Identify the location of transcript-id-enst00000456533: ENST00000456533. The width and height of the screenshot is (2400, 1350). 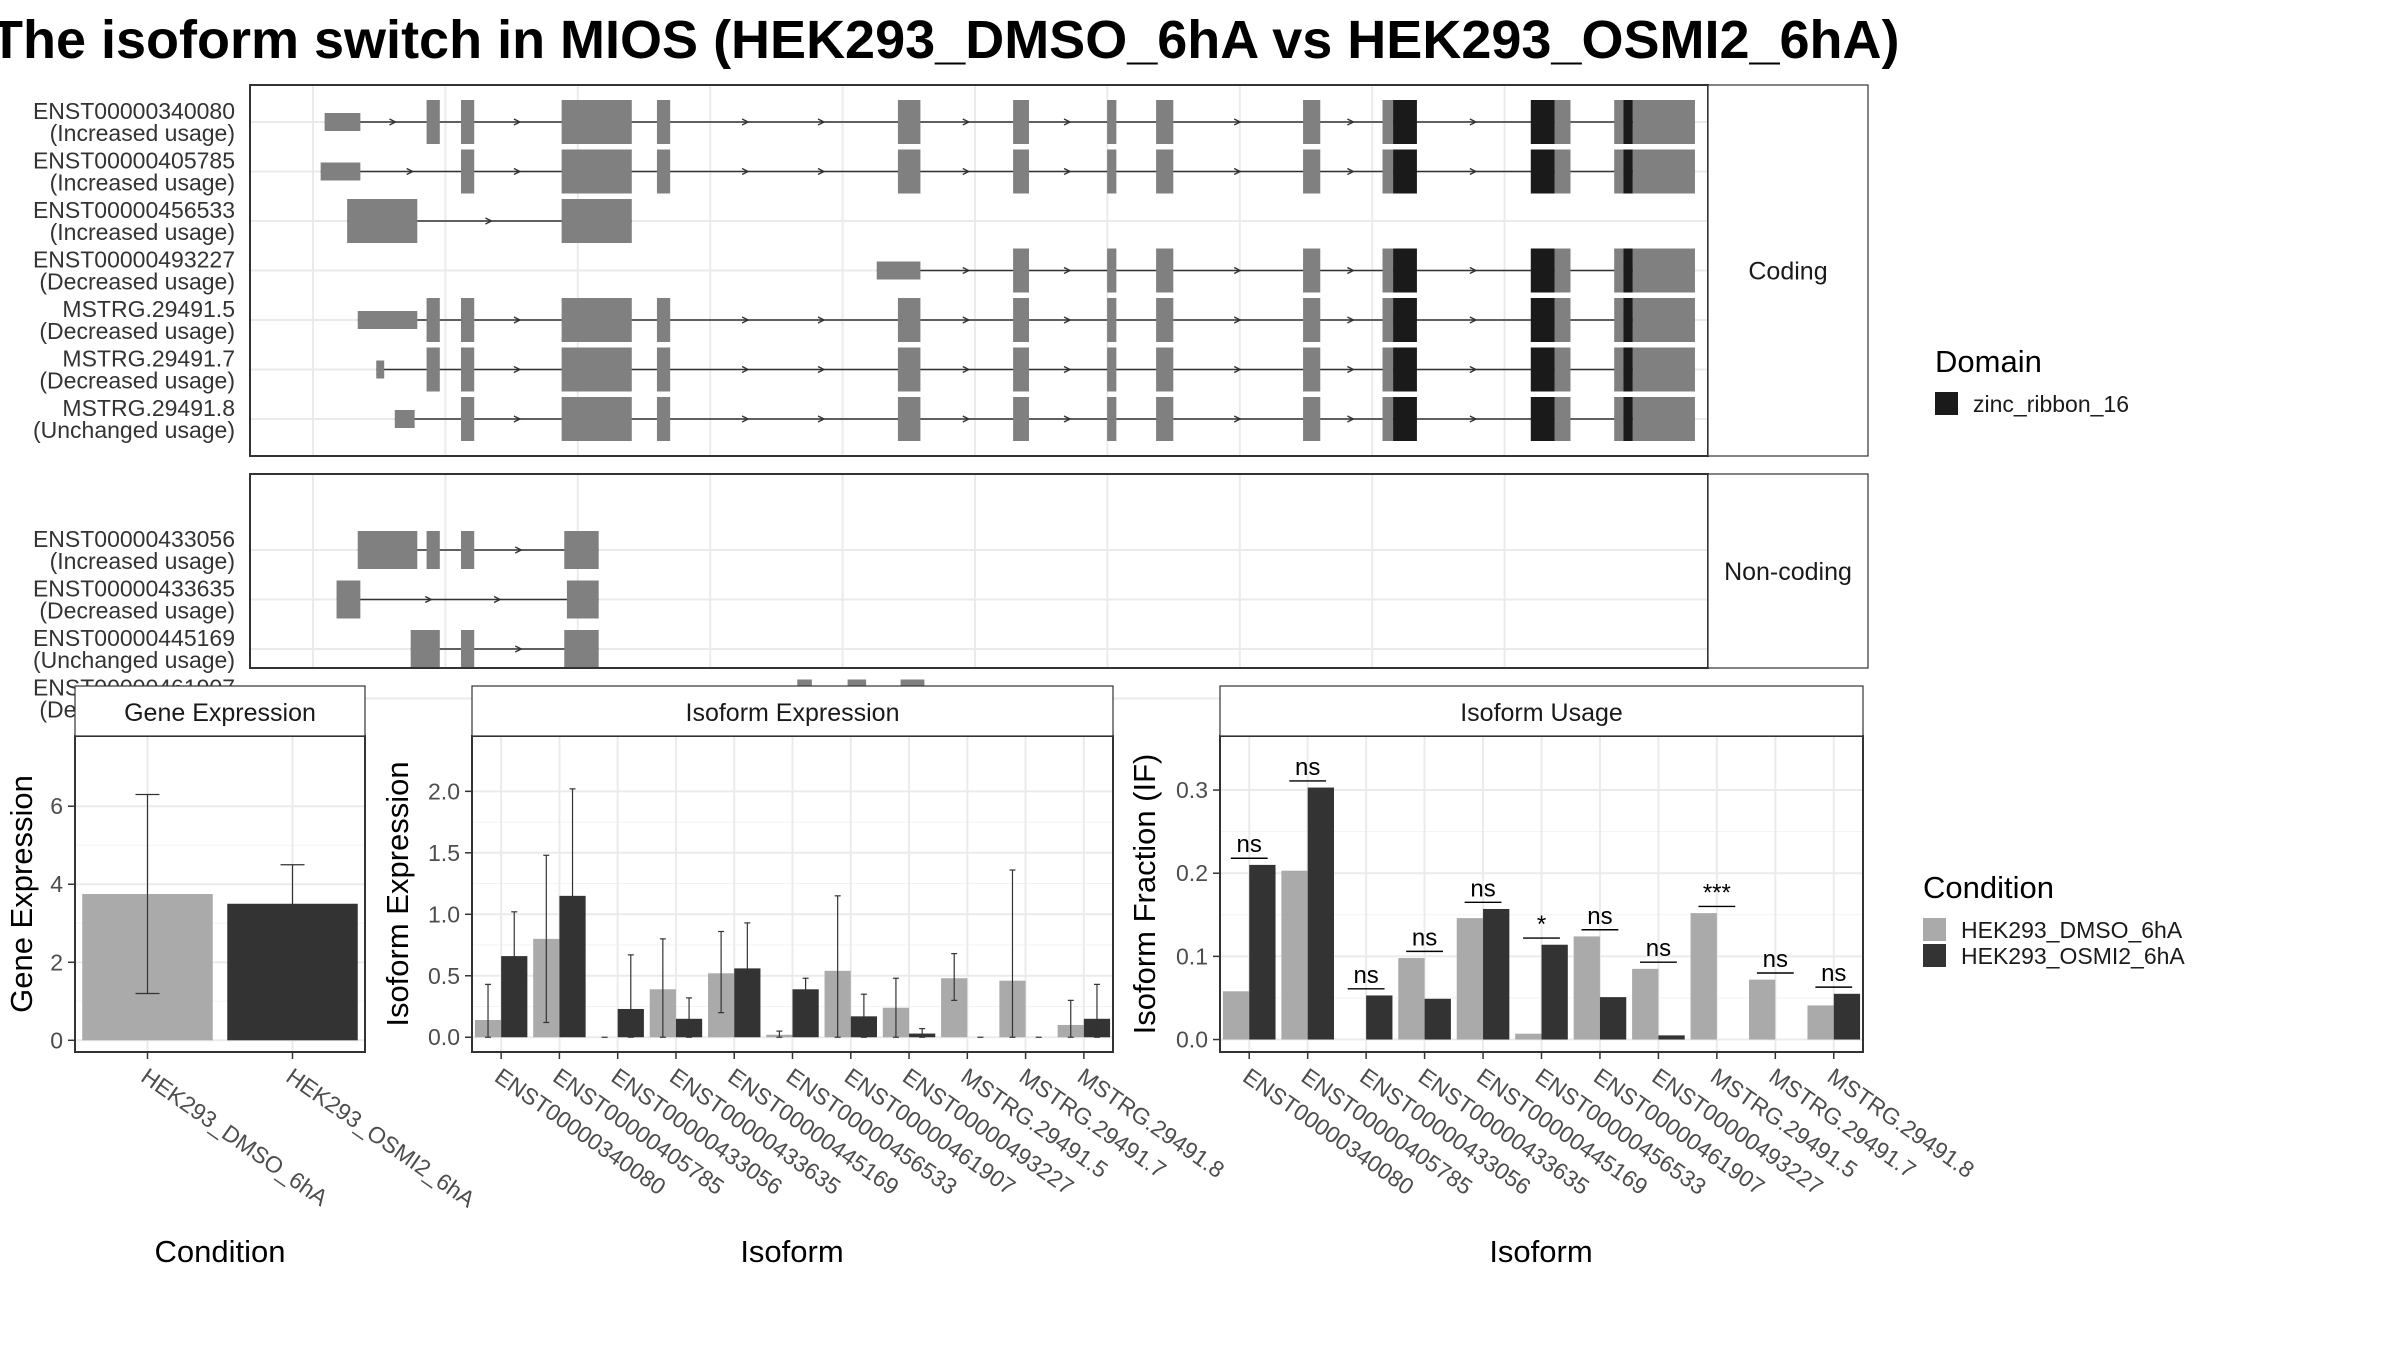
(134, 210).